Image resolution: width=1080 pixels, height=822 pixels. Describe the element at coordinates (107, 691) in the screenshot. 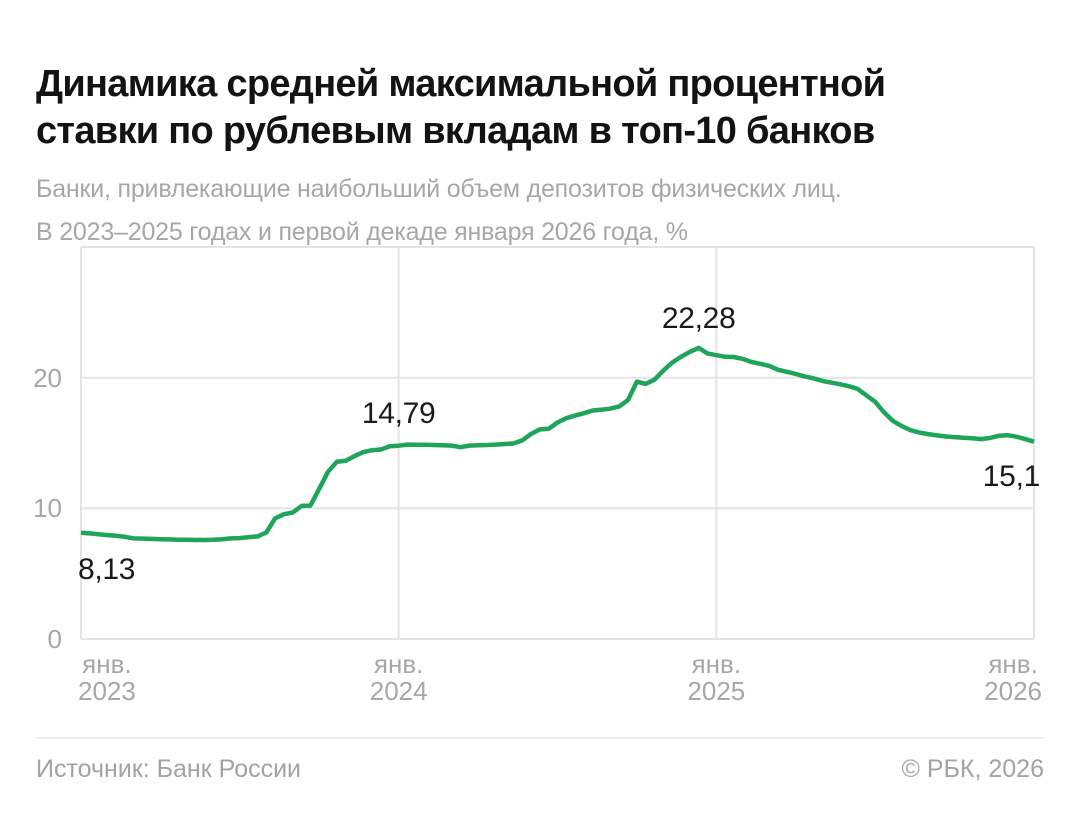

I see `x-tick-year: 2023` at that location.